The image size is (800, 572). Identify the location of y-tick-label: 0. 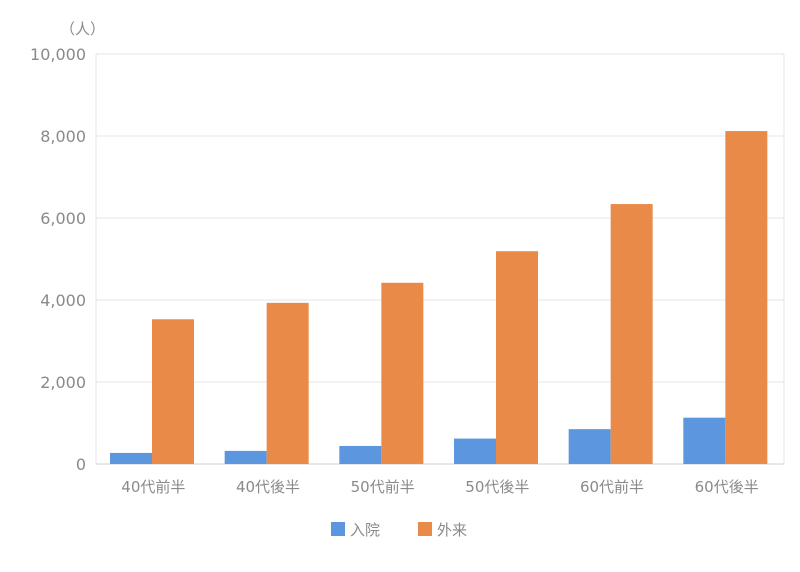
(81, 464).